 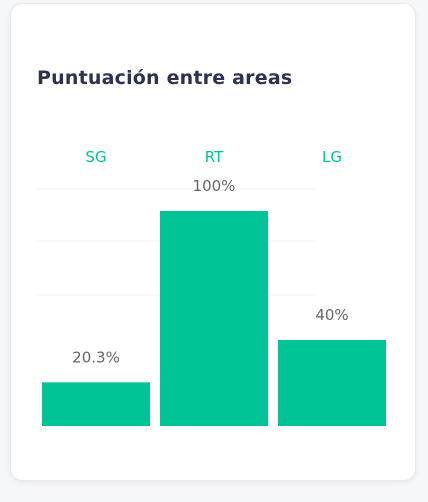 I want to click on category-labels: SG RT LG, so click(x=213, y=157).